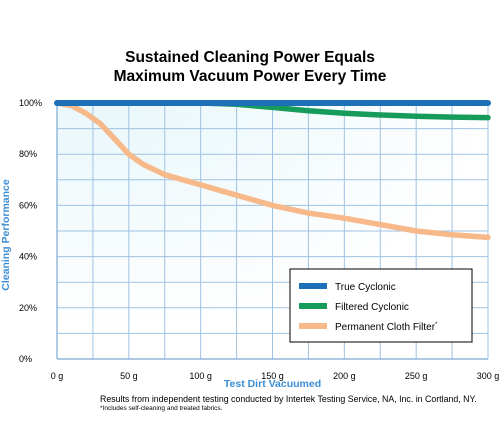  I want to click on x-tick-label: 200 g, so click(344, 376).